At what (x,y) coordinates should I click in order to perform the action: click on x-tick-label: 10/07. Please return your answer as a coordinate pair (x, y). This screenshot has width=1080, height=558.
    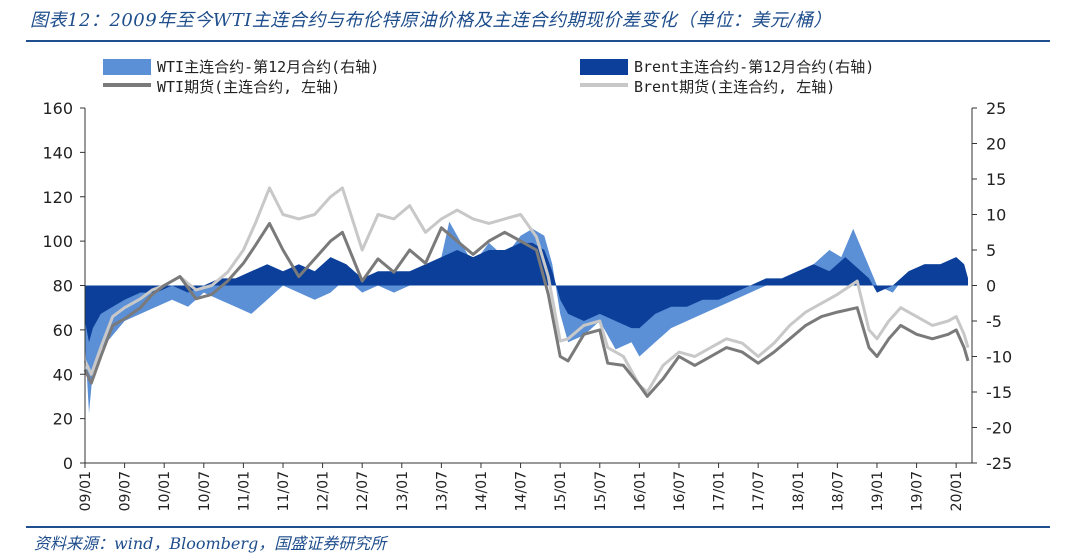
    Looking at the image, I should click on (205, 491).